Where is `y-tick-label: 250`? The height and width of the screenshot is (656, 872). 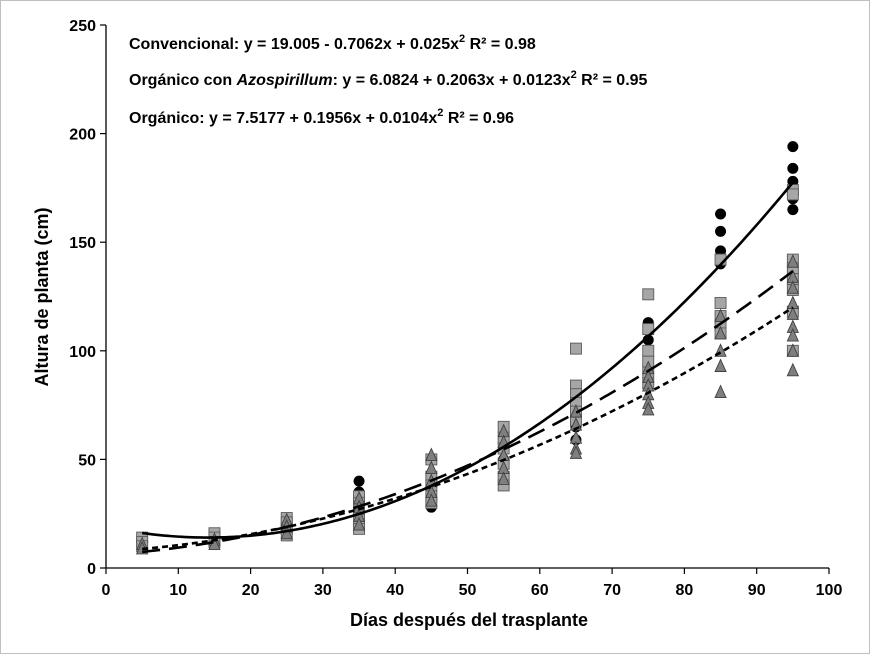 y-tick-label: 250 is located at coordinates (82, 26).